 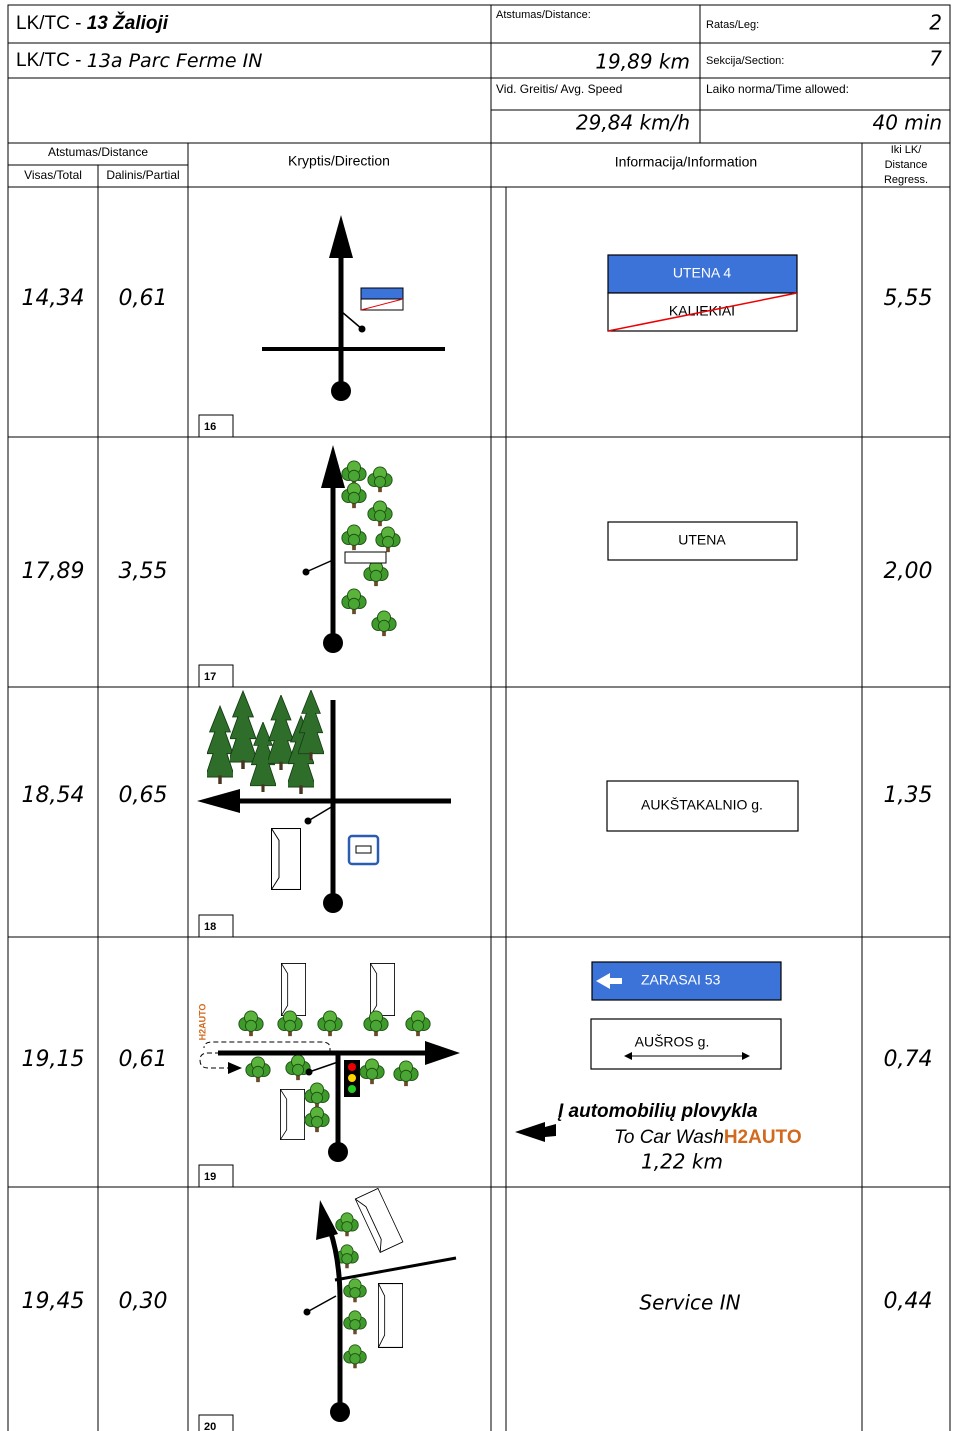 What do you see at coordinates (672, 1042) in the screenshot?
I see `sign-text: AUŠROS g.` at bounding box center [672, 1042].